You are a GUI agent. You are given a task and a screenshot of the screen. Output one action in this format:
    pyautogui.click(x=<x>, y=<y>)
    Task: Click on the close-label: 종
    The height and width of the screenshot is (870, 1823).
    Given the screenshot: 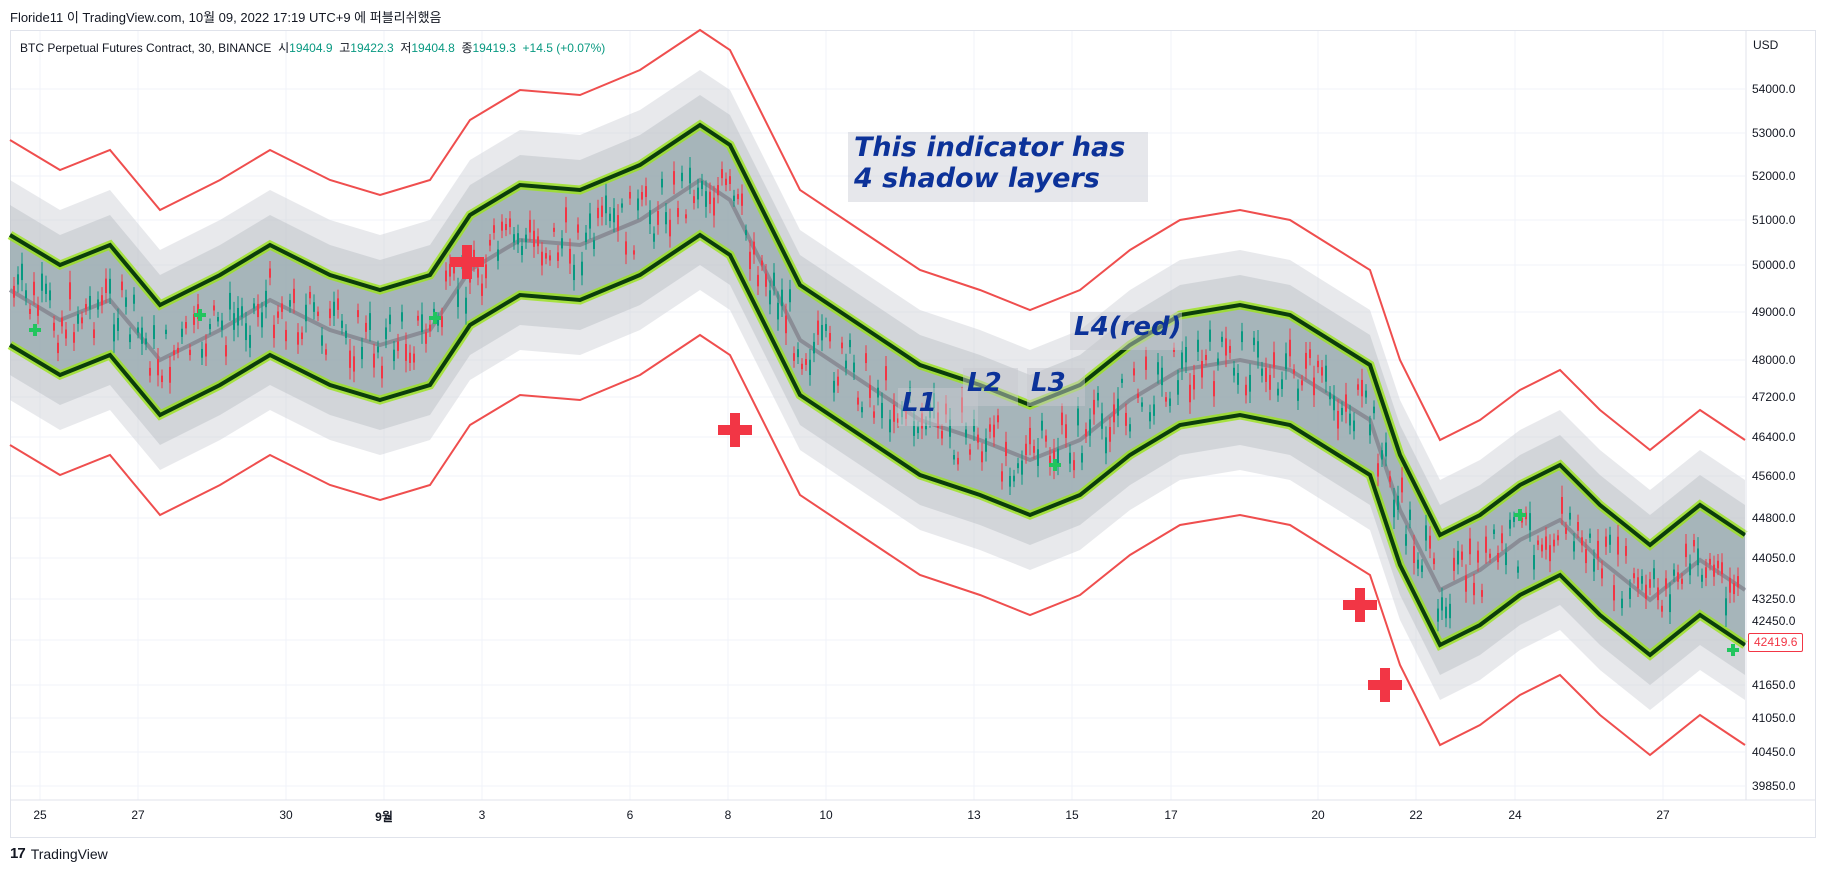 What is the action you would take?
    pyautogui.click(x=467, y=48)
    